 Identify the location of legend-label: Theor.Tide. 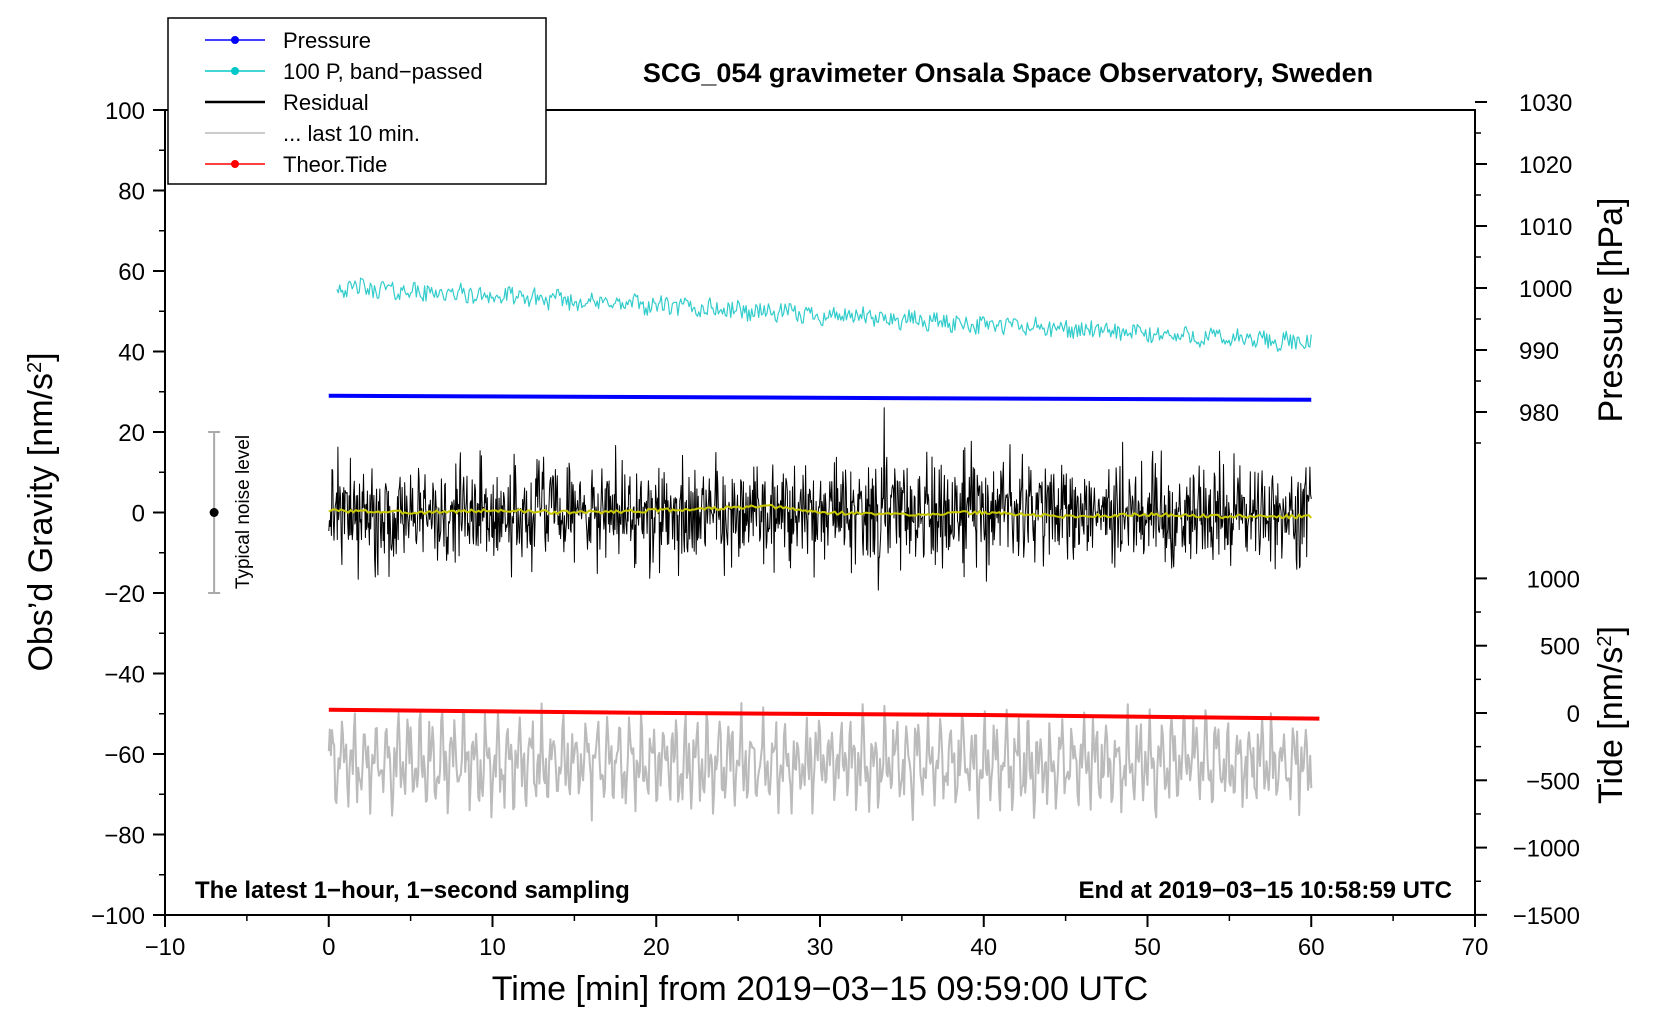
(335, 164).